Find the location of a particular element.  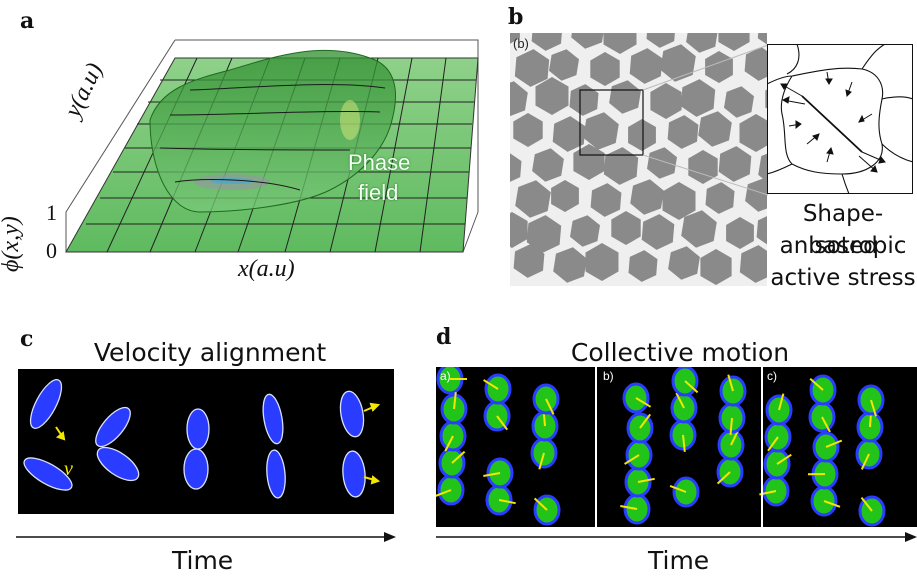

cell-tissue-image is located at coordinates (638, 159).